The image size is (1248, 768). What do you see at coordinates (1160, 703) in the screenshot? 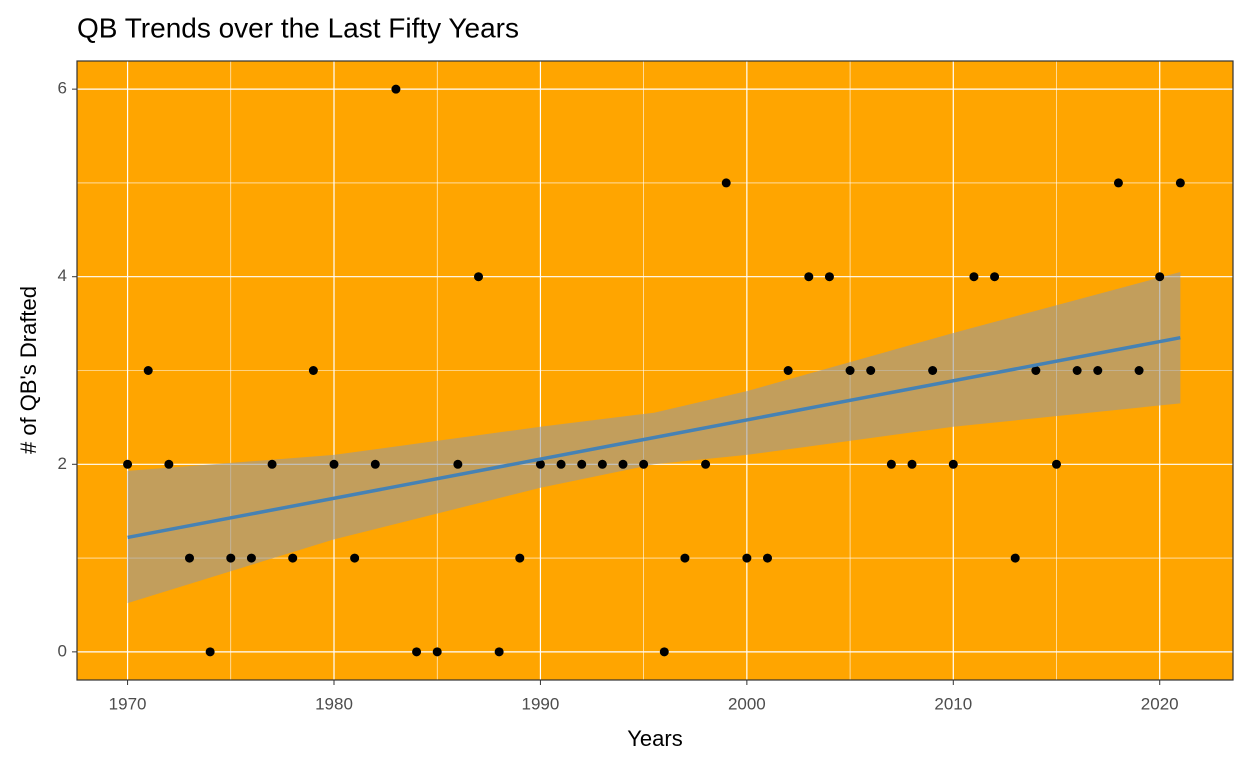
I see `x-tick-label: 2020` at bounding box center [1160, 703].